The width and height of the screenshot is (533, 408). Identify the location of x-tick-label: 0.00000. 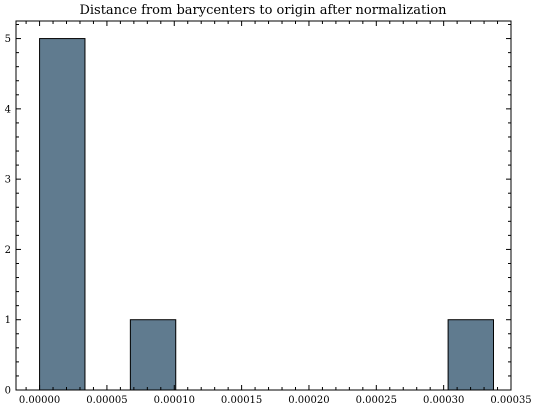
(39, 400).